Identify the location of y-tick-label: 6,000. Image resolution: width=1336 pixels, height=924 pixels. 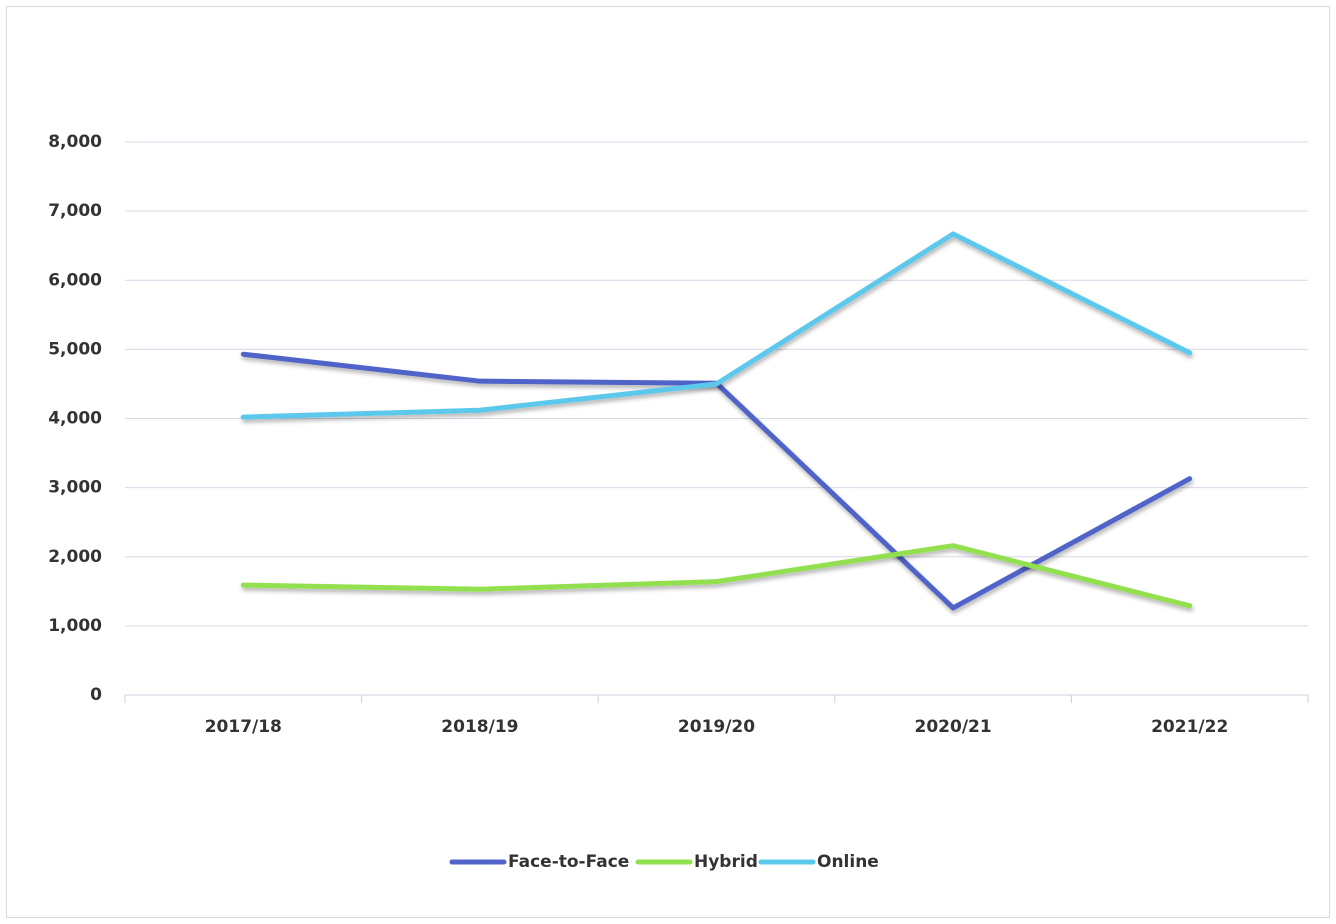
(75, 280).